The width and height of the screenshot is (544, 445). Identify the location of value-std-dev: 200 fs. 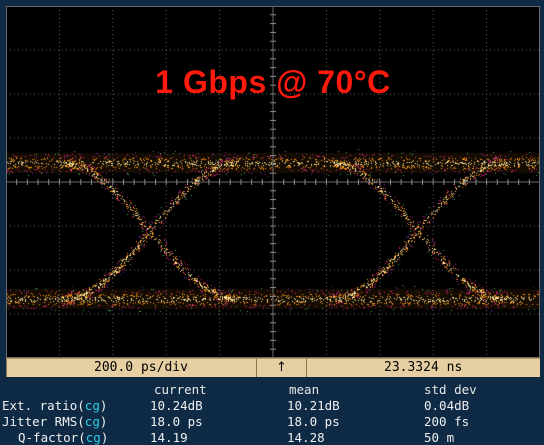
(447, 421).